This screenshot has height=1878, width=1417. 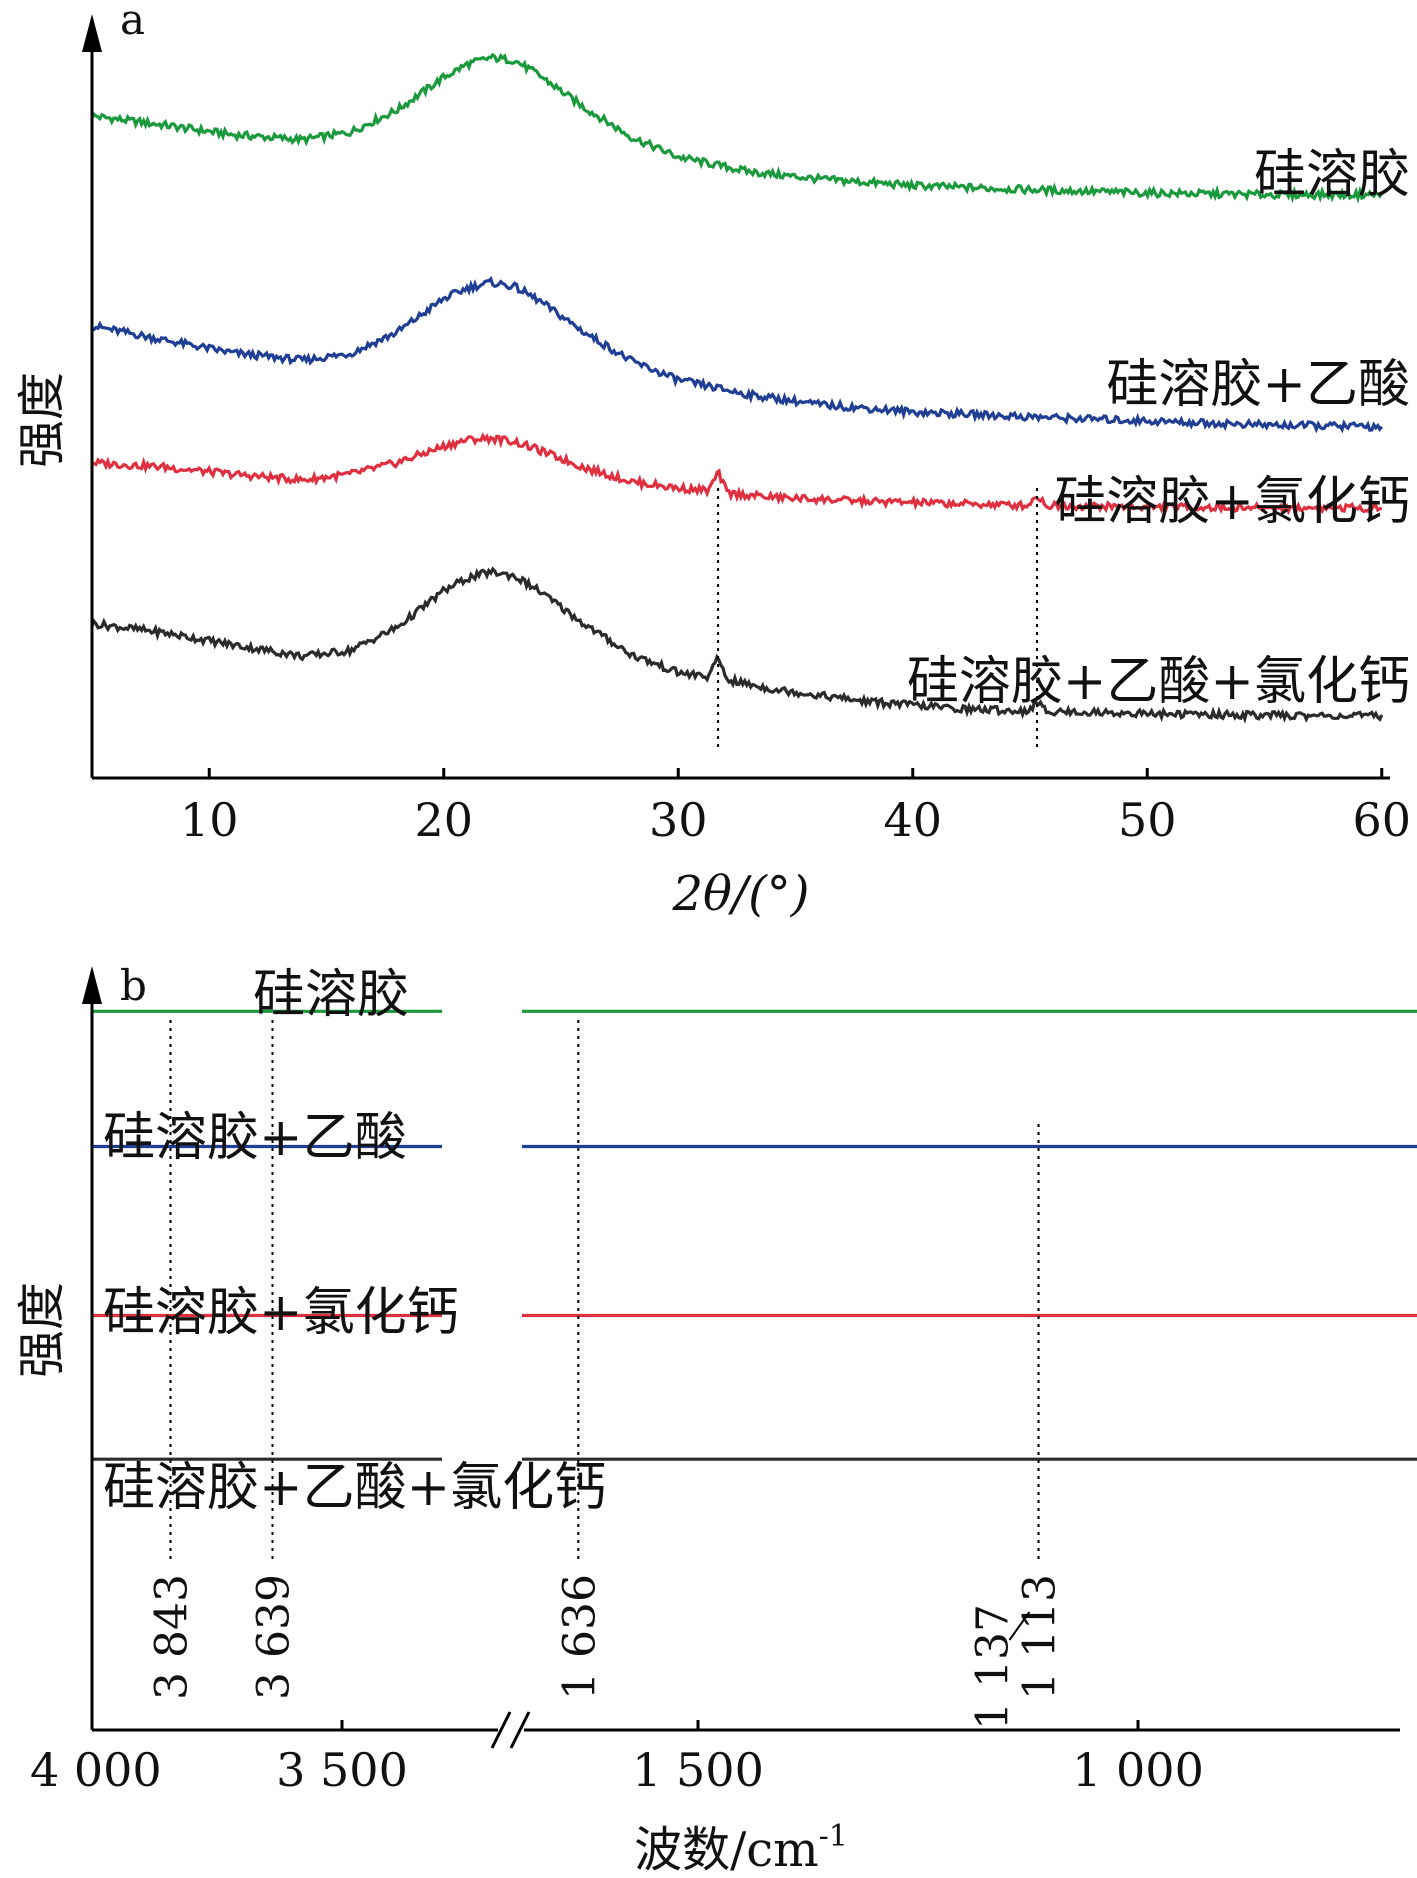 I want to click on ftir-series-label: 硅溶胶+氯化钙, so click(x=281, y=1313).